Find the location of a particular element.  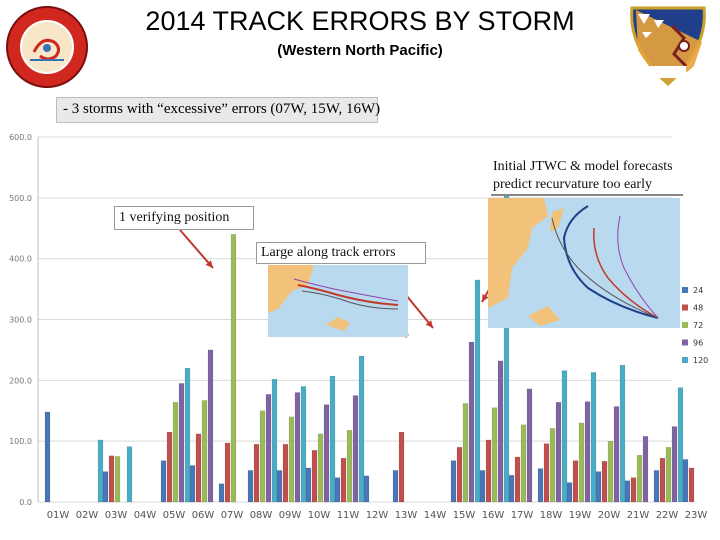

along-track-annotation: Large along track errors is located at coordinates (341, 253).